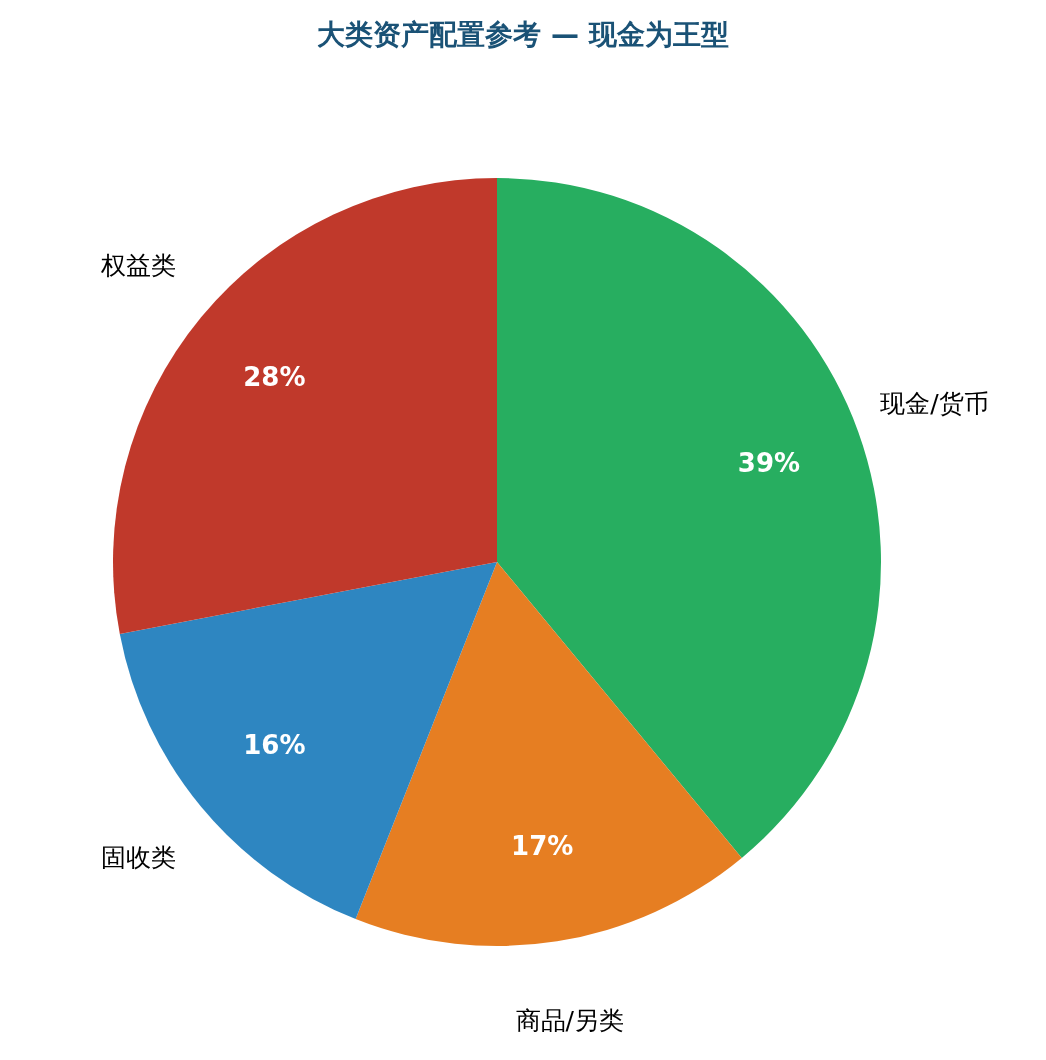 This screenshot has height=1060, width=1046. I want to click on slice-label: 现金/货币, so click(934, 404).